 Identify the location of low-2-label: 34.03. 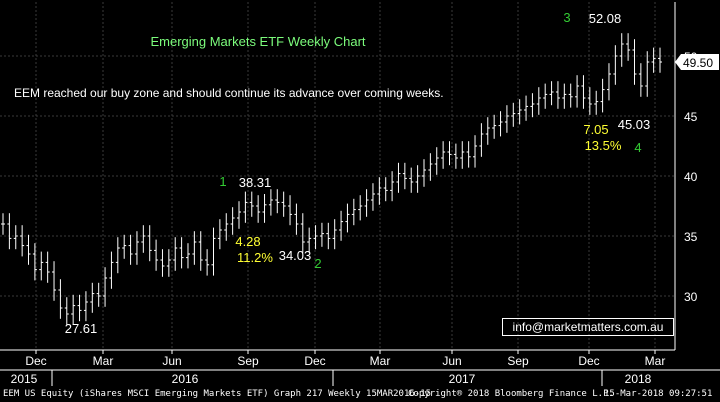
(295, 255).